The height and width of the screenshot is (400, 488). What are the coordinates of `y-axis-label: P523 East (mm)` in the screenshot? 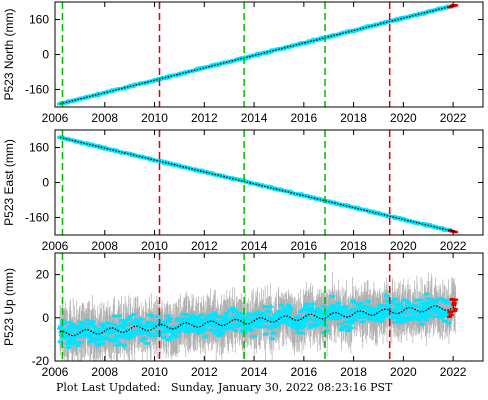 It's located at (9, 182).